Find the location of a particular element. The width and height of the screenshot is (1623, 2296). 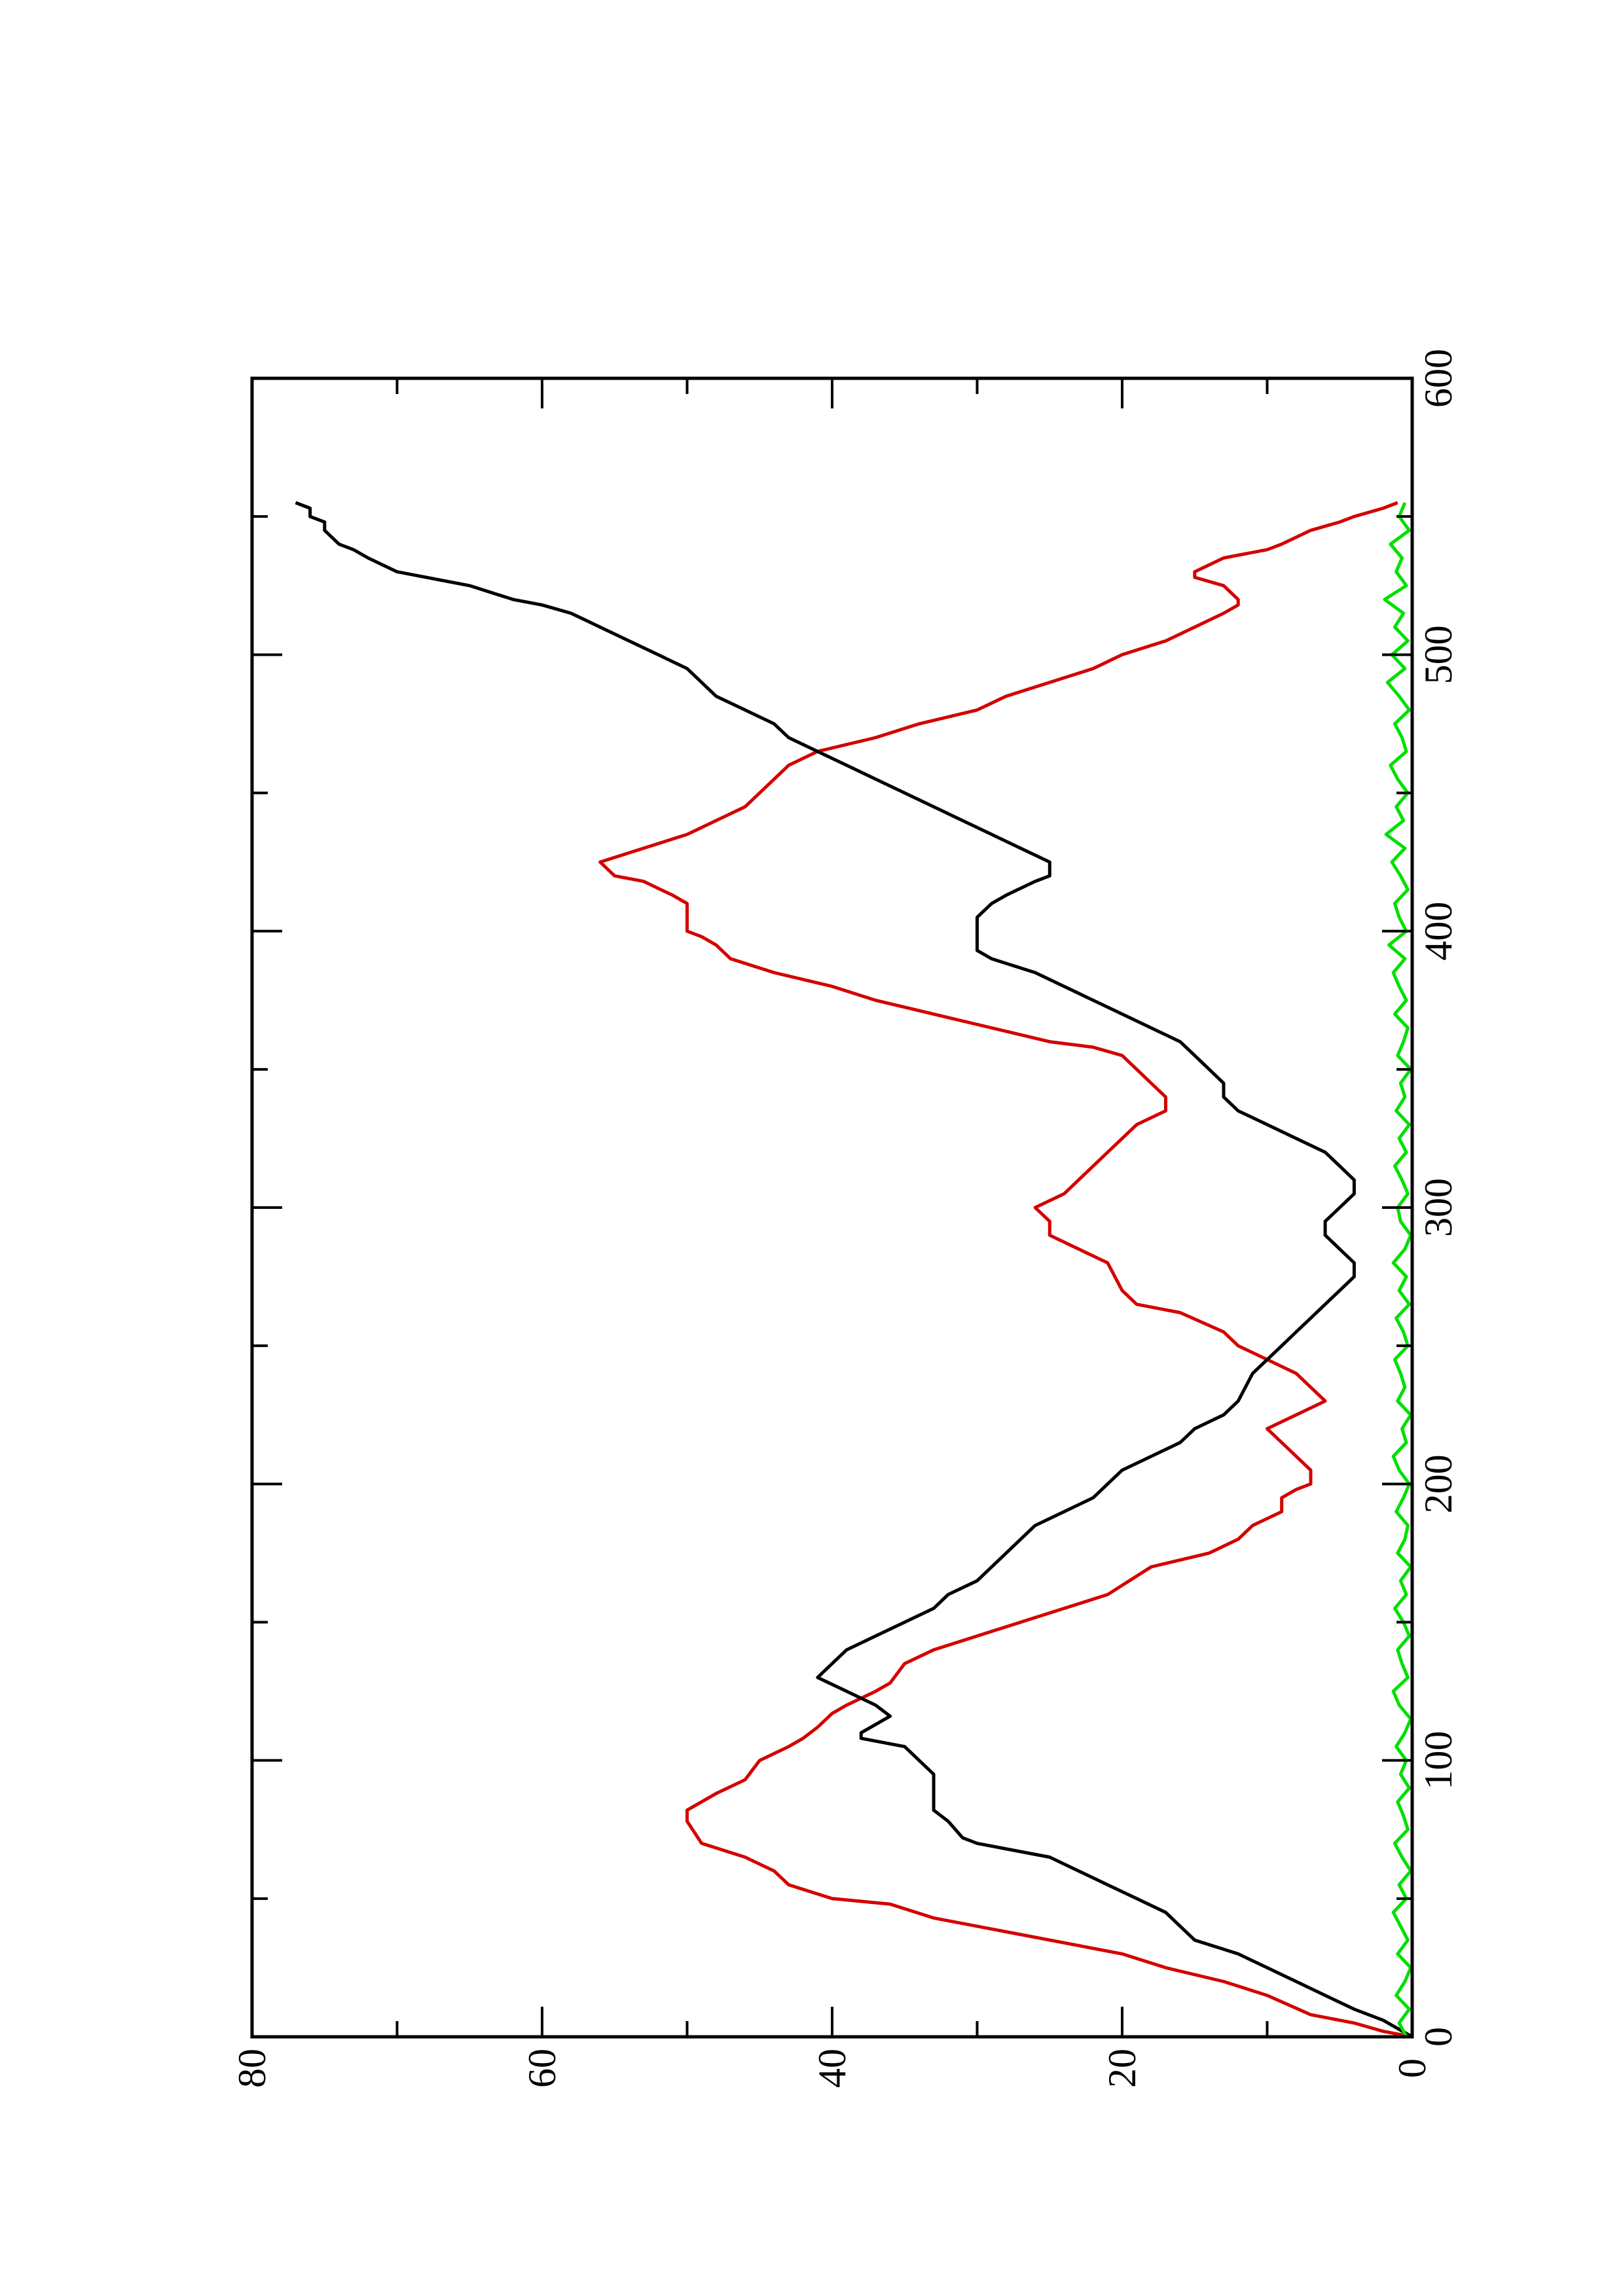

x-tick-label: 400 is located at coordinates (1438, 932).